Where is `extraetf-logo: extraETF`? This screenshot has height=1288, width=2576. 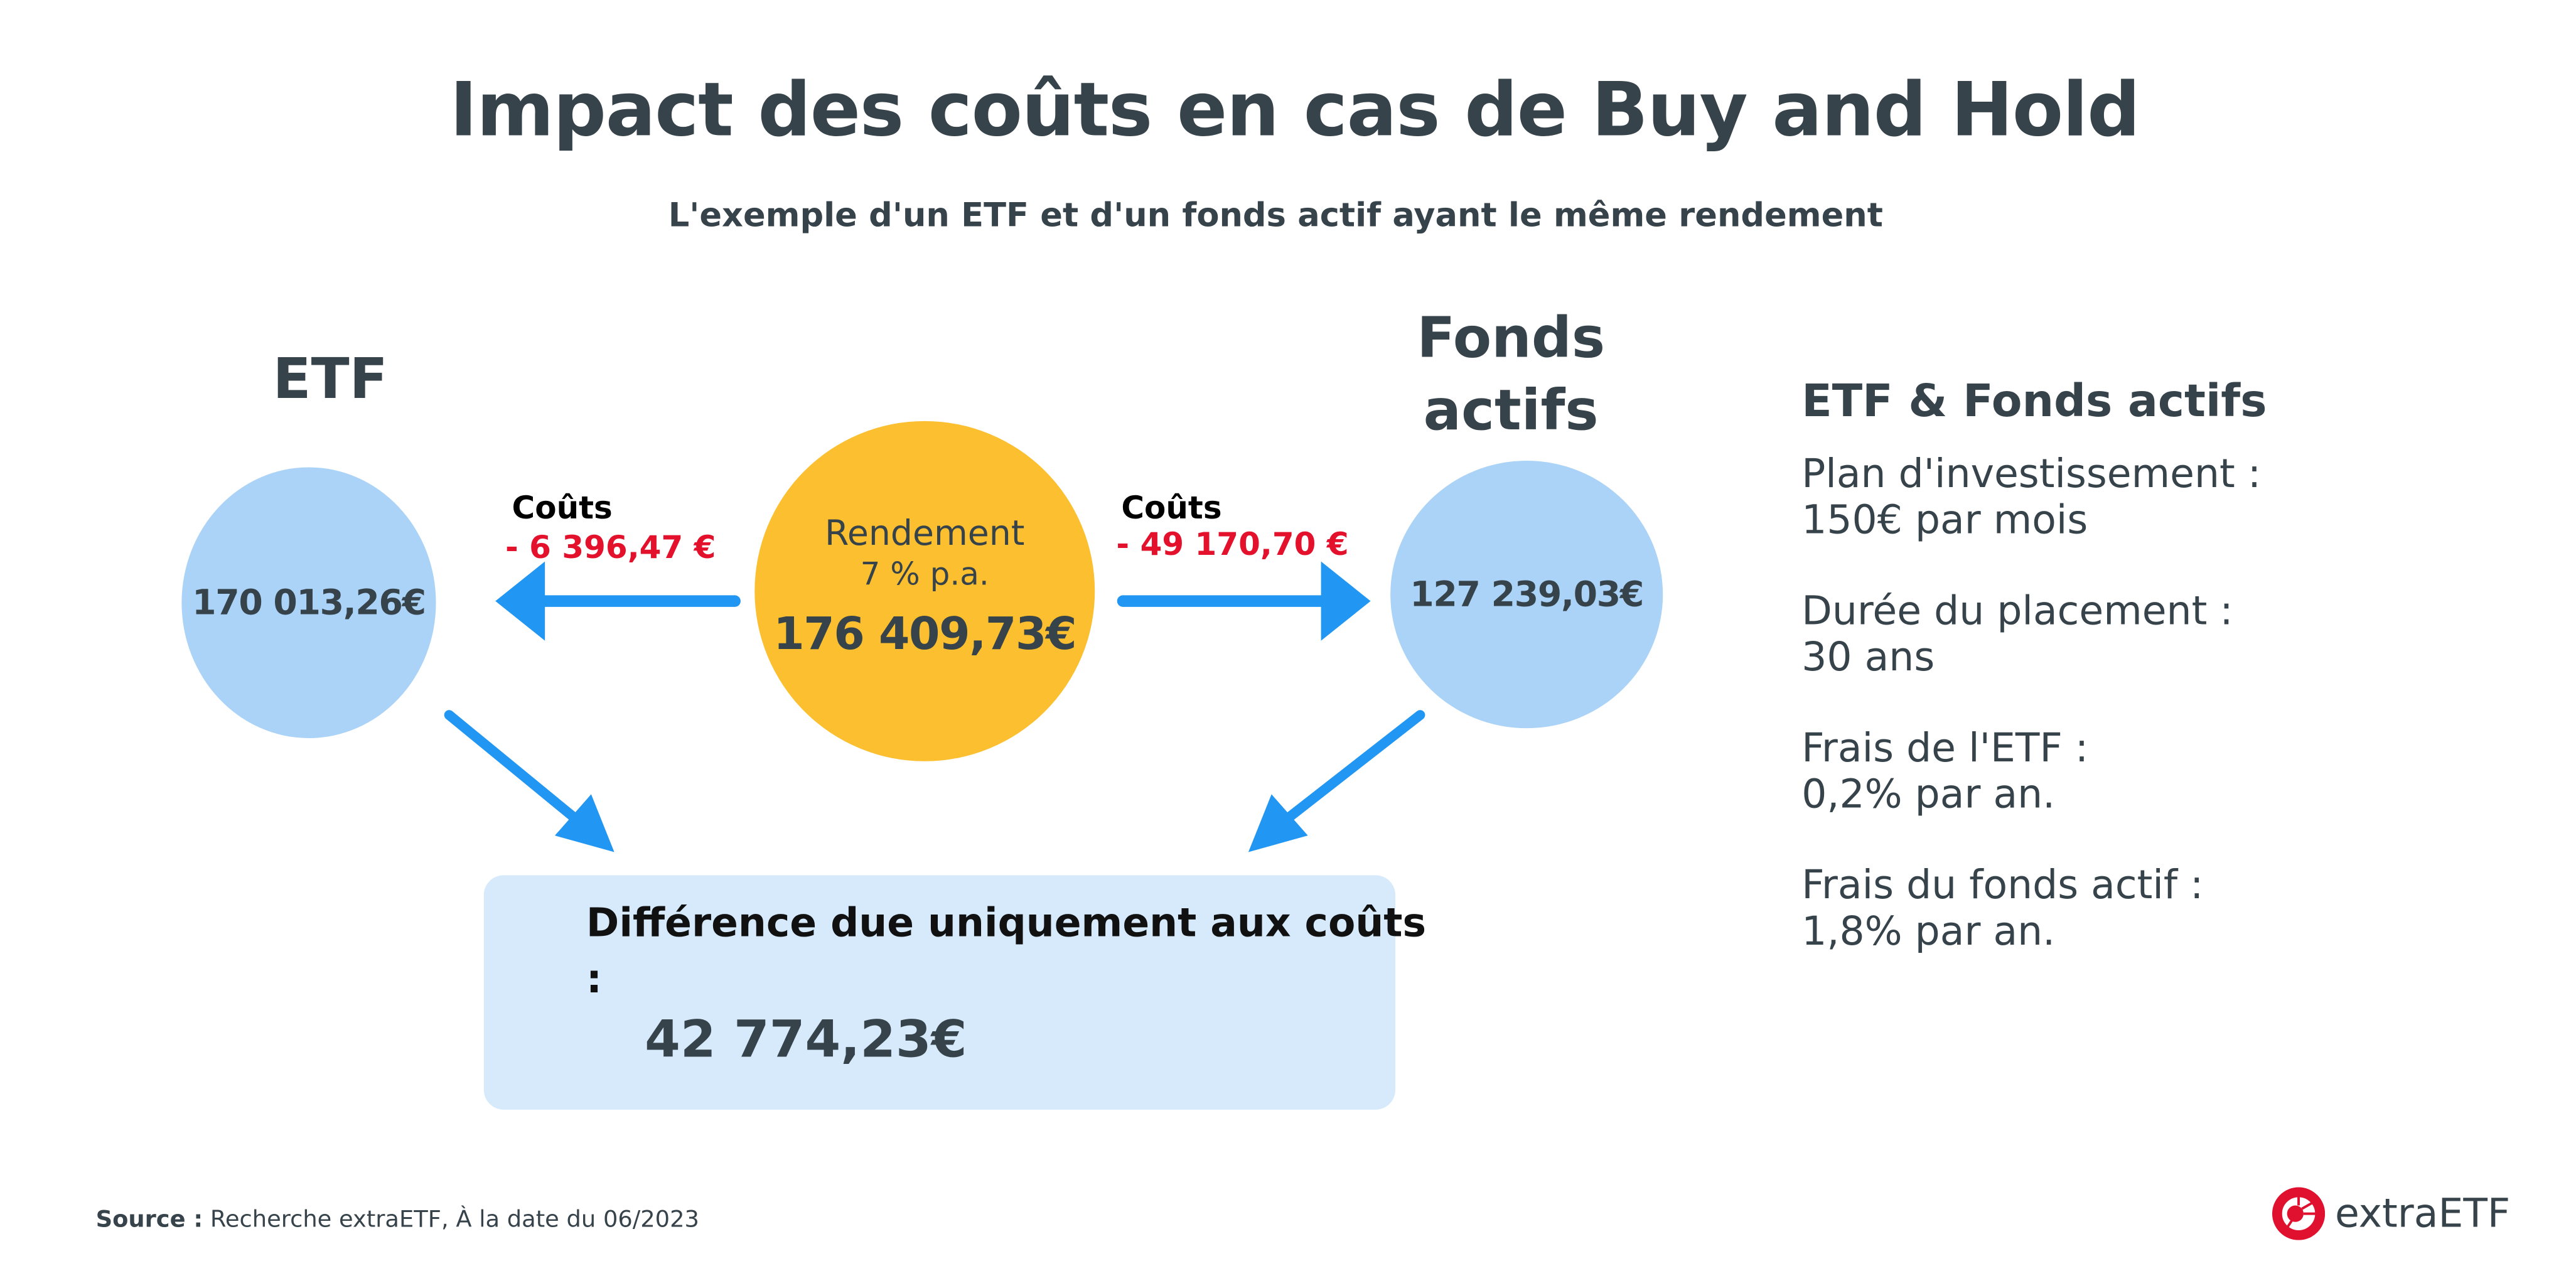
extraetf-logo: extraETF is located at coordinates (2391, 1213).